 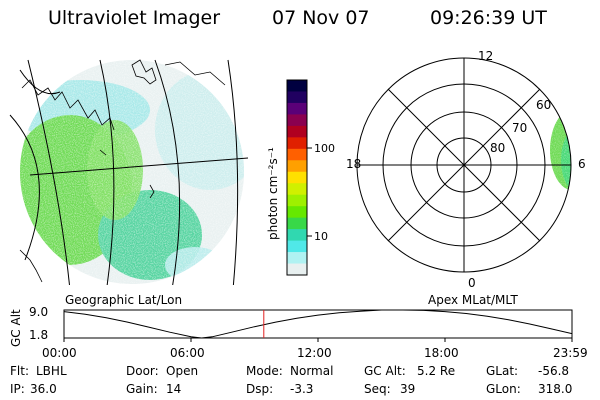 What do you see at coordinates (503, 389) in the screenshot?
I see `glon-label: GLon:` at bounding box center [503, 389].